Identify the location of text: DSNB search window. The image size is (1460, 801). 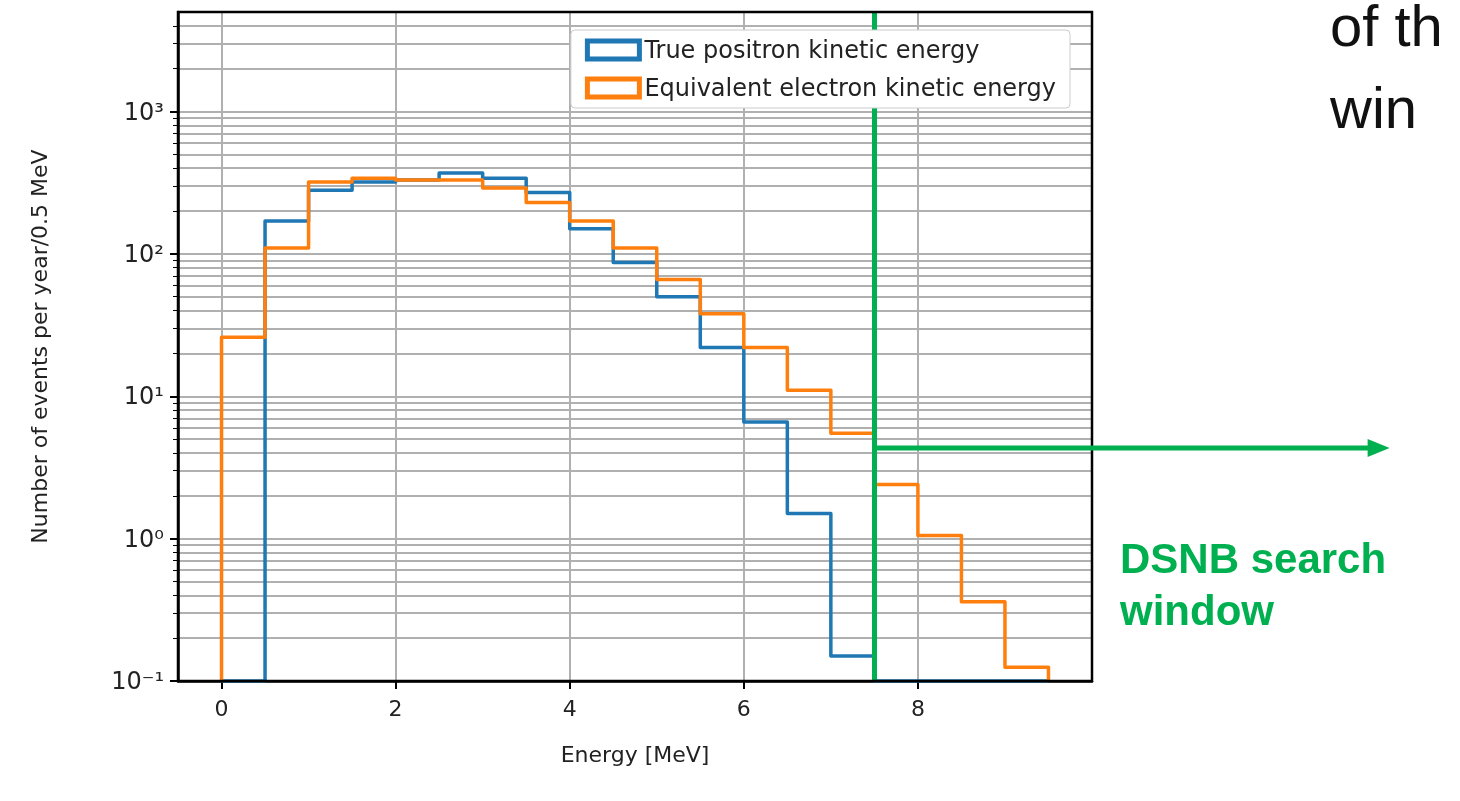
(1253, 585).